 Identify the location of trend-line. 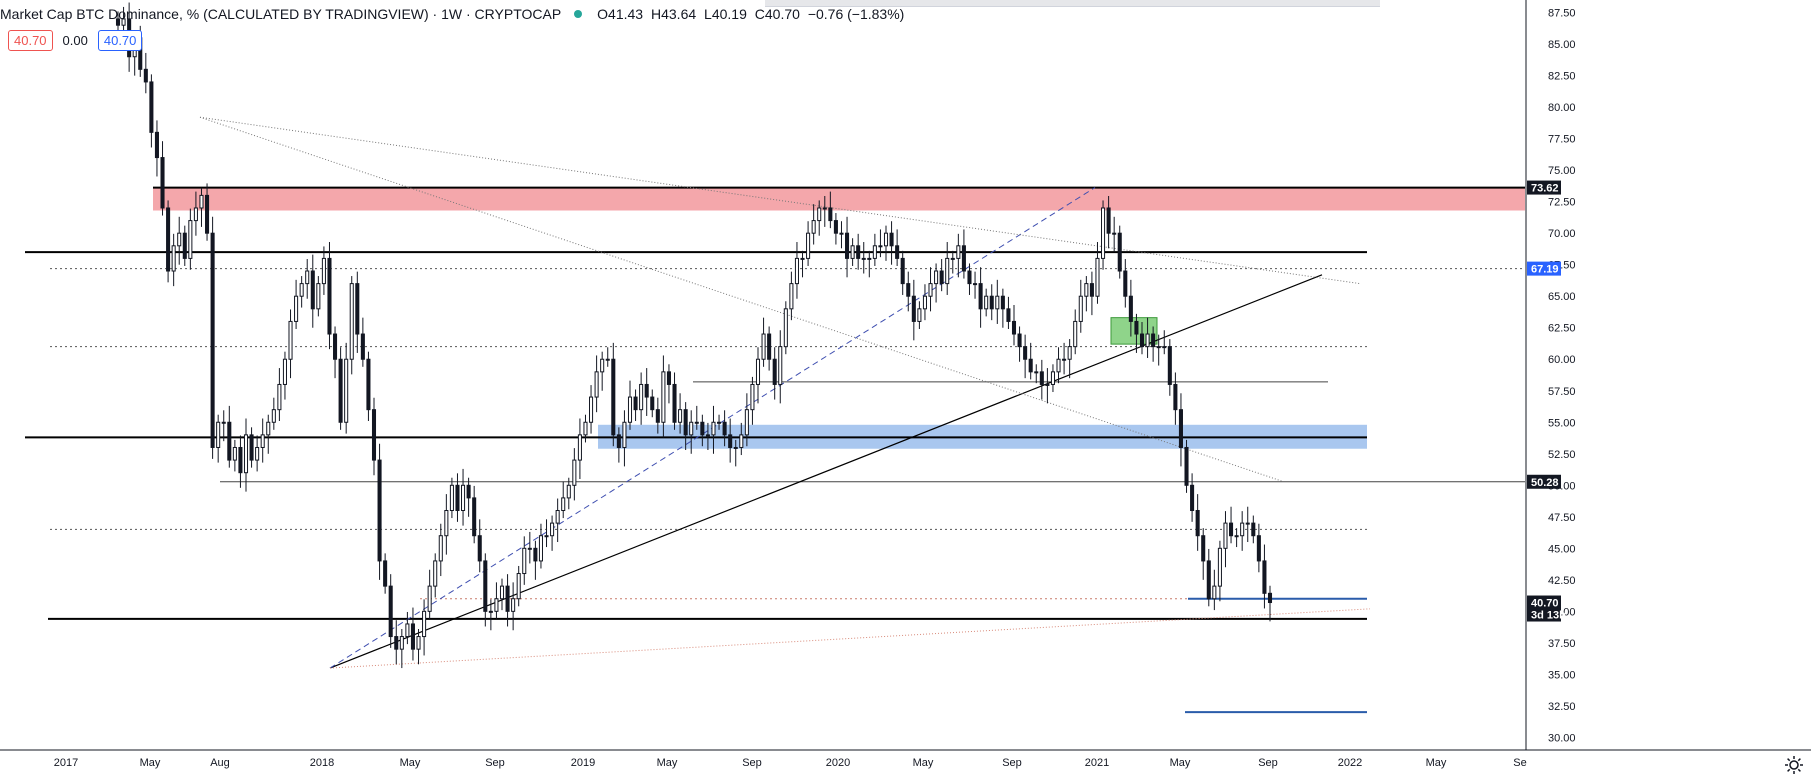
(780, 200).